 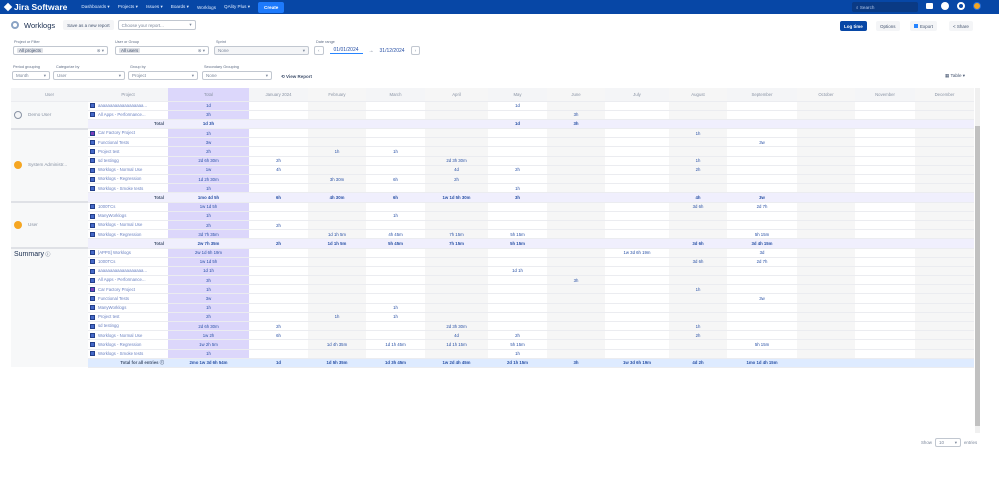 What do you see at coordinates (117, 133) in the screenshot?
I see `project-name: Car Factory Project` at bounding box center [117, 133].